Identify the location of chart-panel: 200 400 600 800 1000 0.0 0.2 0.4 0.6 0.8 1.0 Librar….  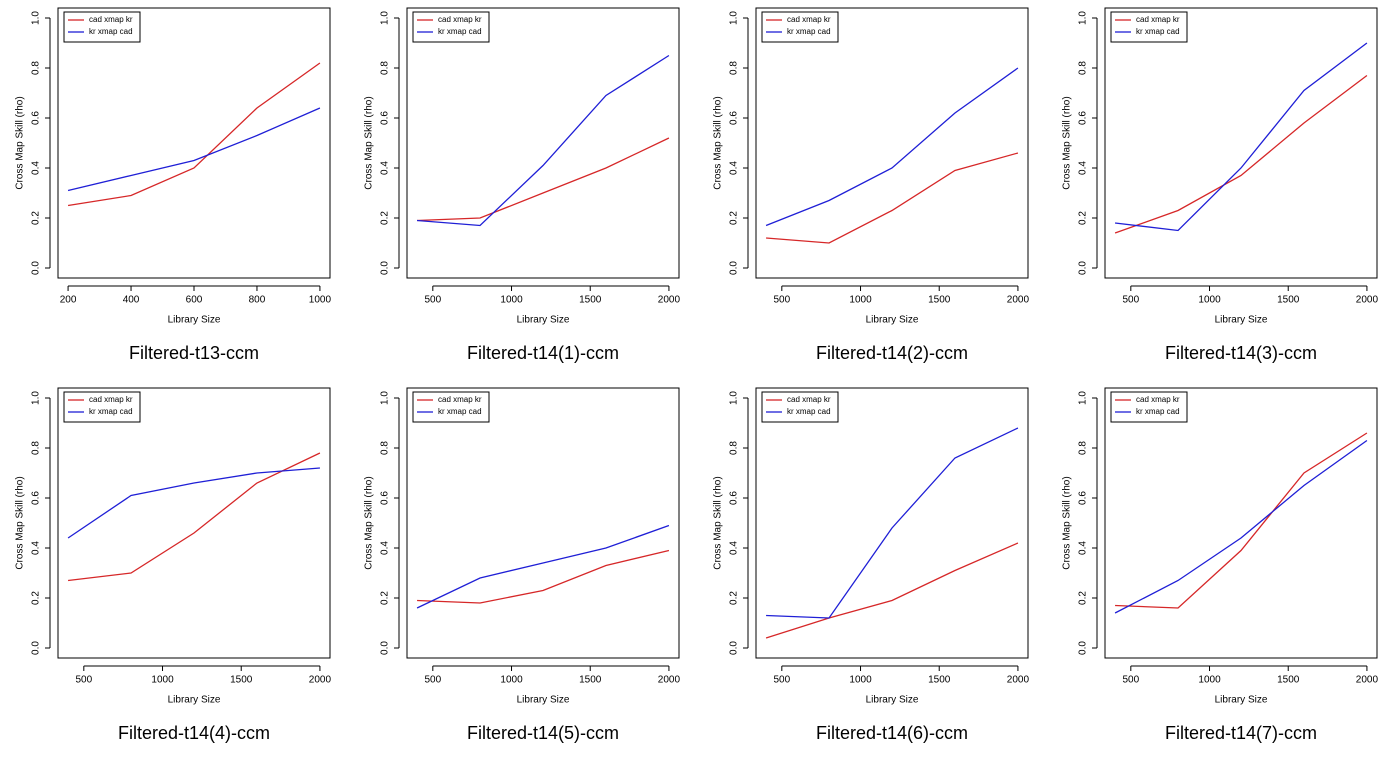
(173, 185).